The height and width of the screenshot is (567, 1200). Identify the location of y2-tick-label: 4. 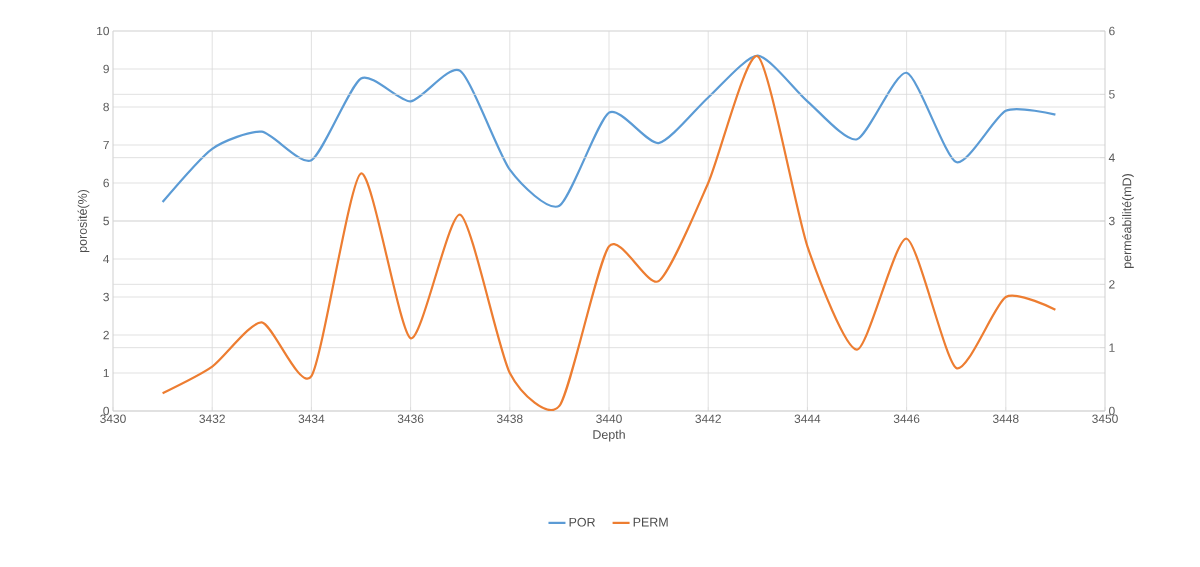
(1111, 157).